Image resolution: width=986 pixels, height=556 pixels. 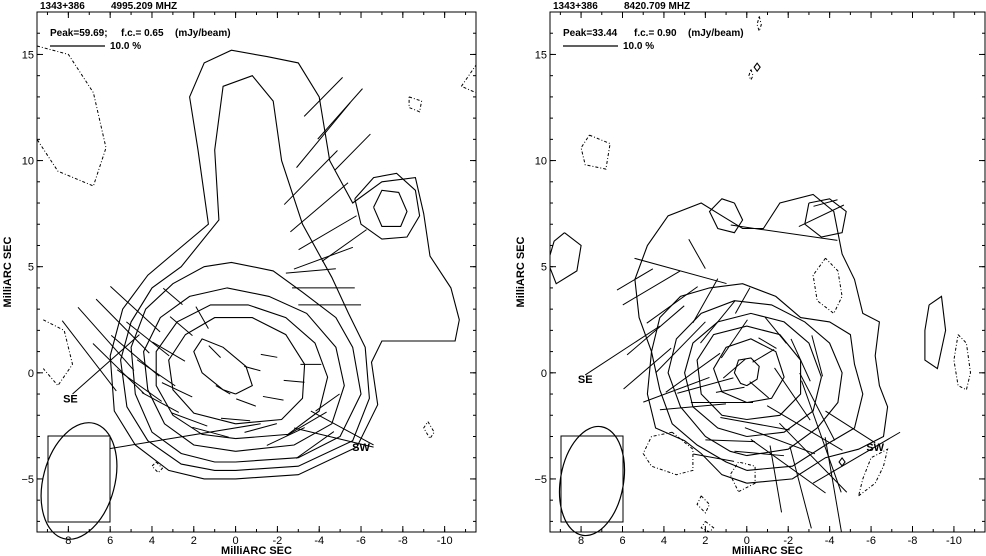 What do you see at coordinates (954, 541) in the screenshot?
I see `x-tick-label: -10` at bounding box center [954, 541].